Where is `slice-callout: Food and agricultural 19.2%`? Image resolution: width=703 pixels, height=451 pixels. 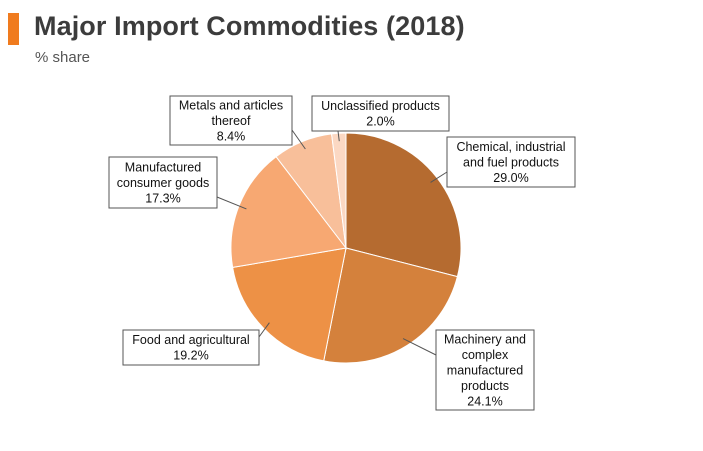
slice-callout: Food and agricultural 19.2% is located at coordinates (191, 347).